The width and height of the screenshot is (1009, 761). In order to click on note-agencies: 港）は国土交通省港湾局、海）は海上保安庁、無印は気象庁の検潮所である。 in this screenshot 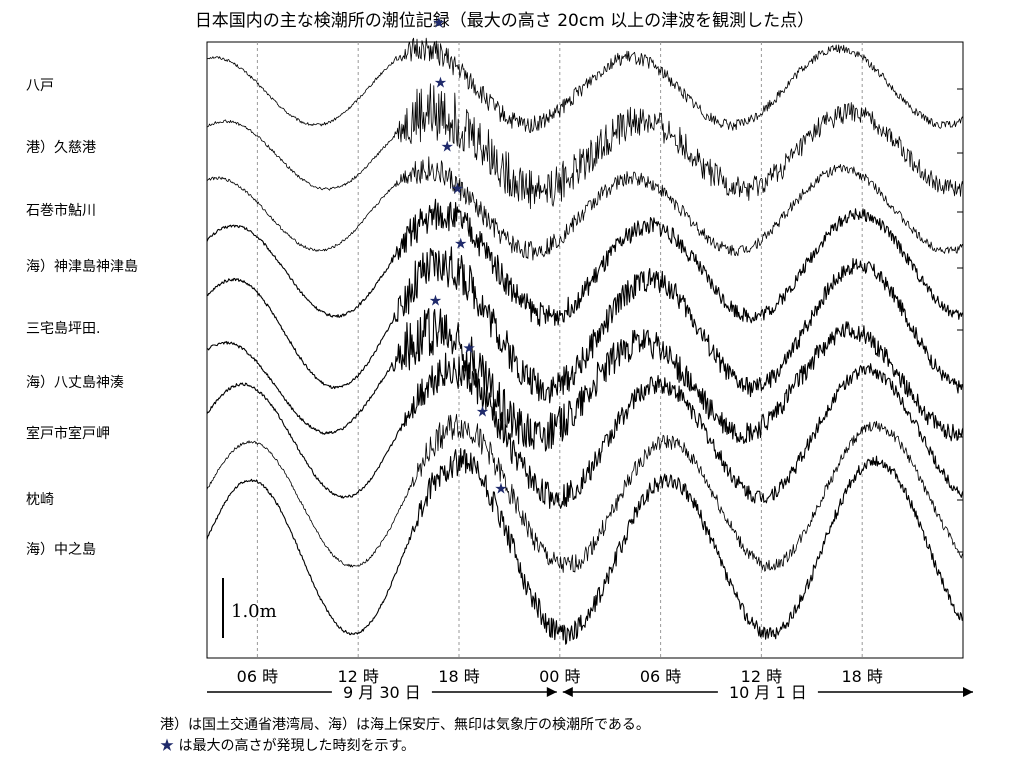, I will do `click(405, 725)`.